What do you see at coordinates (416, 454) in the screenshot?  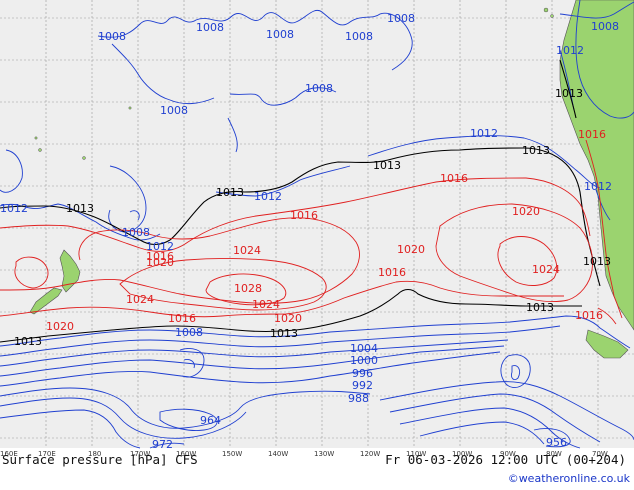 I see `longitude-label: 110W` at bounding box center [416, 454].